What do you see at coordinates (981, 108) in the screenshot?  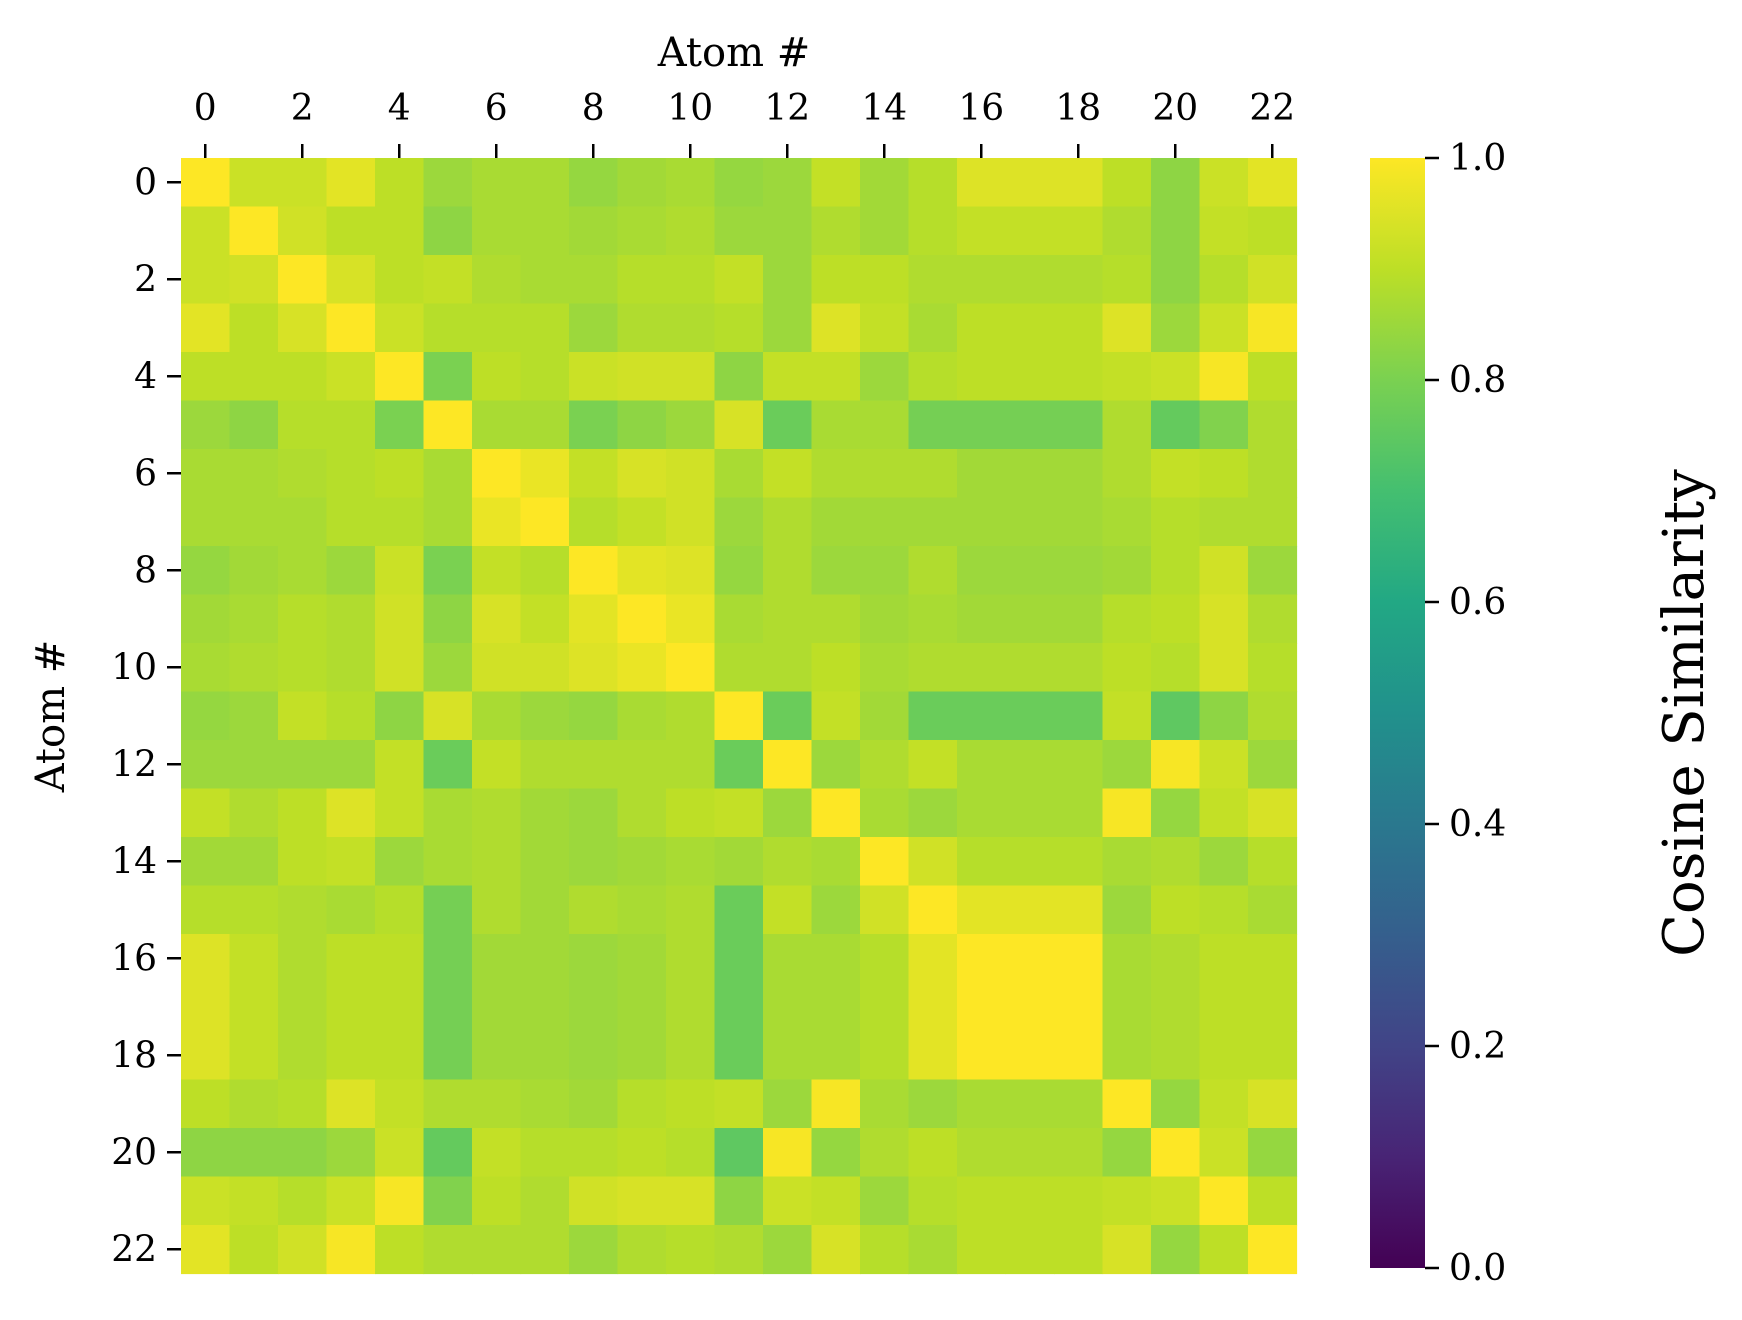 I see `x-tick-label: 16` at bounding box center [981, 108].